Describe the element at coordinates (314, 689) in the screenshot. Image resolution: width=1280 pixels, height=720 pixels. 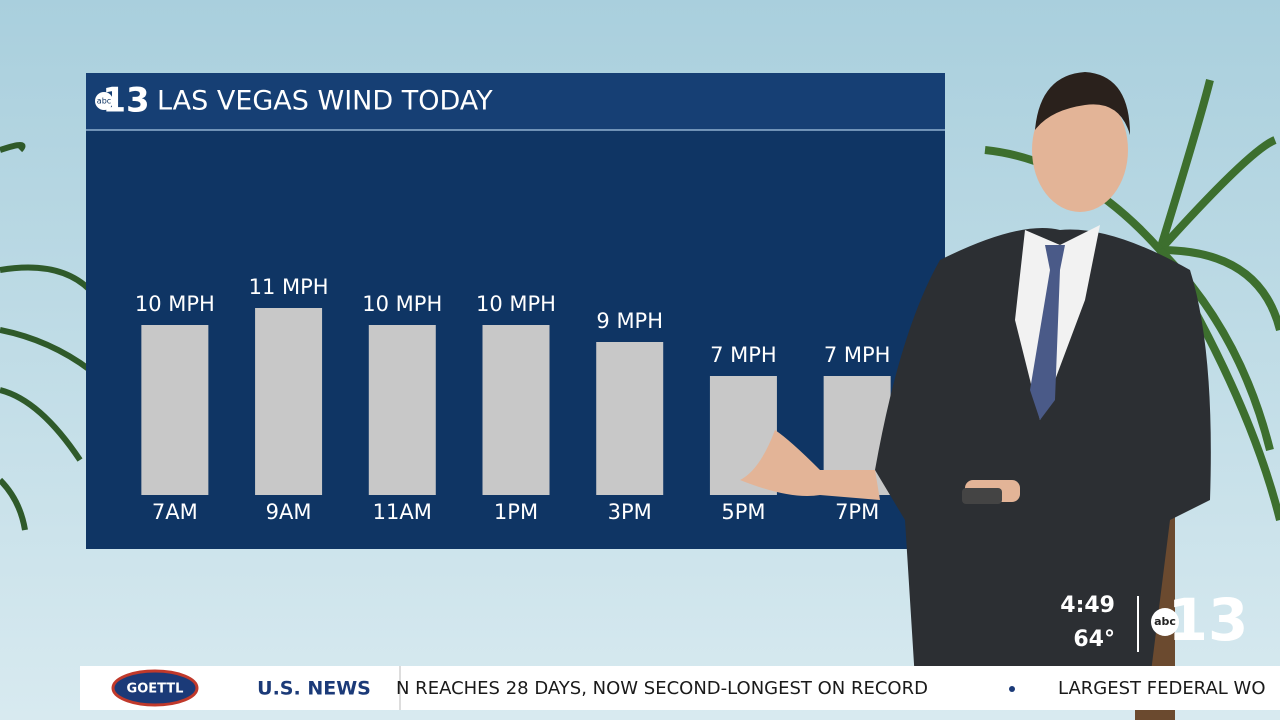
I see `ticker-section: U.S. NEWS` at that location.